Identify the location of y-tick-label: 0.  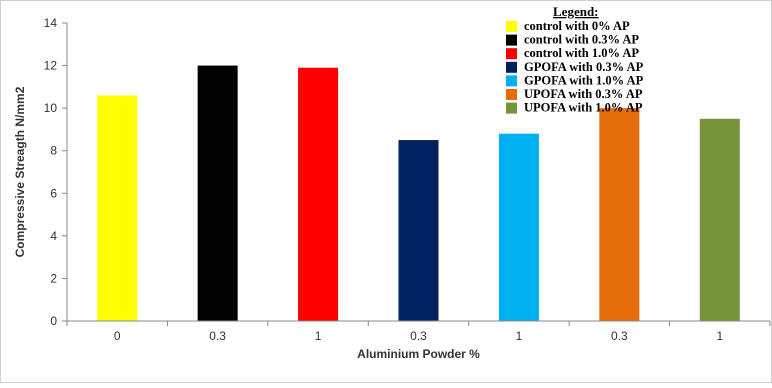
(53, 321).